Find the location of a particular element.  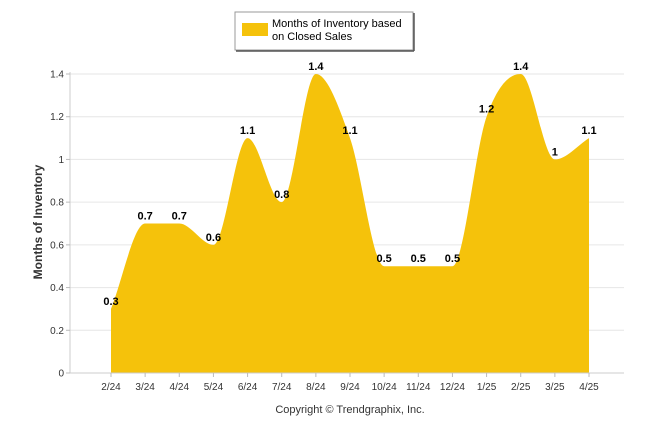

x-tick-label: 4/24 is located at coordinates (180, 387).